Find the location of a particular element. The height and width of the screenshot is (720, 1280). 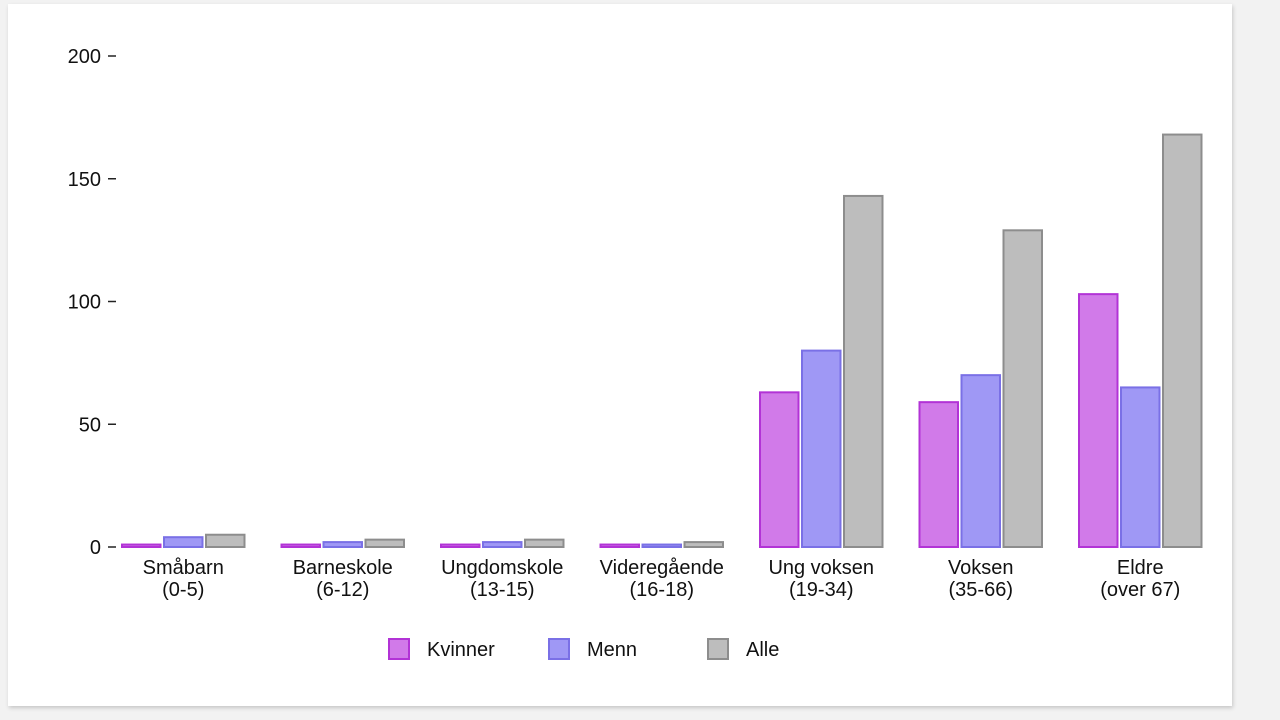

category-label: Ung voksen is located at coordinates (821, 568).